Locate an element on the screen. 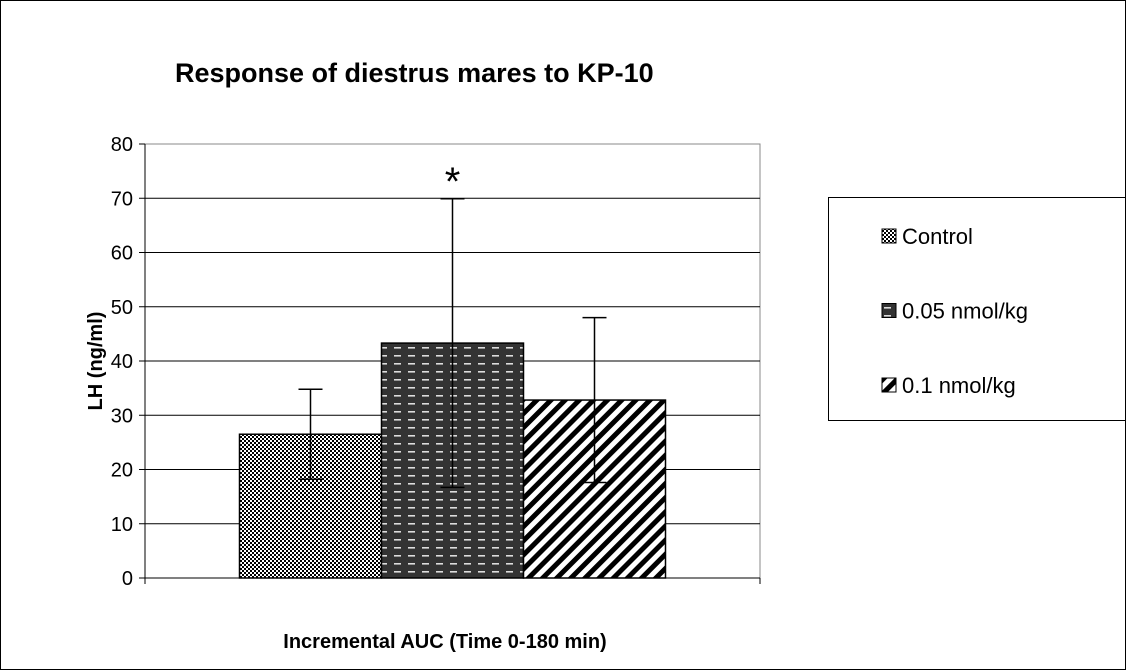  x-axis-label: Incremental AUC (Time 0-180 min) is located at coordinates (444, 642).